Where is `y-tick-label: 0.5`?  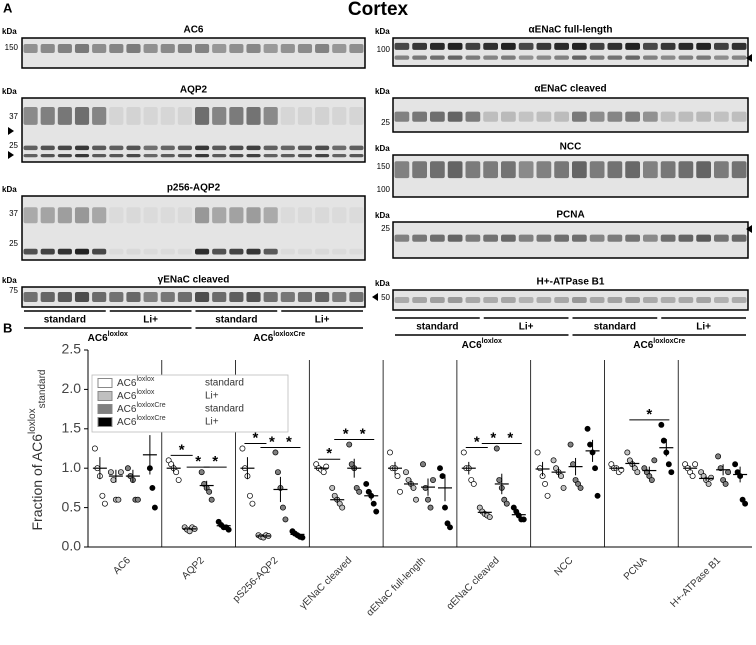 y-tick-label: 0.5 is located at coordinates (72, 506).